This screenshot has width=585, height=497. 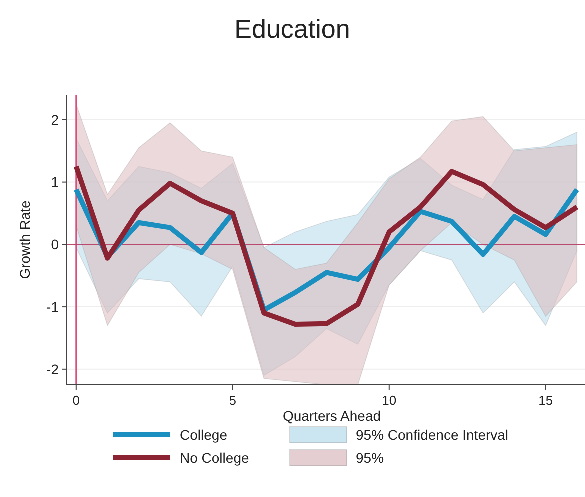 What do you see at coordinates (292, 29) in the screenshot?
I see `chart-title: Education` at bounding box center [292, 29].